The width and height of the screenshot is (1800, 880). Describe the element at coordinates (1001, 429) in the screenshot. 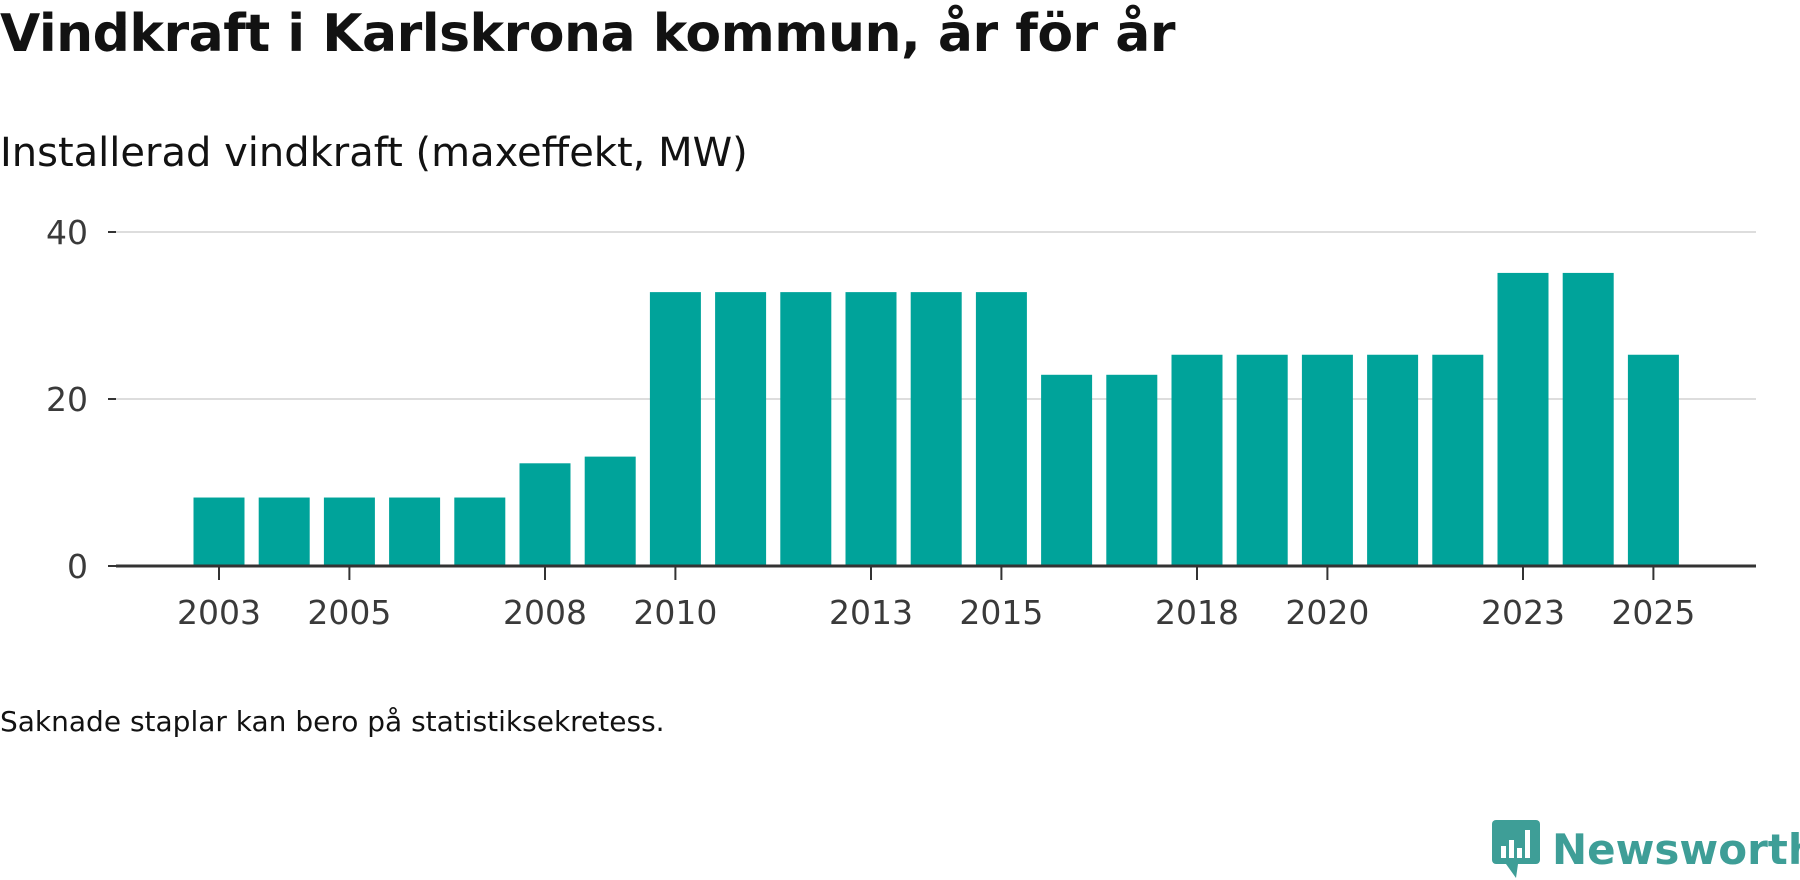

I see `bar-2015` at that location.